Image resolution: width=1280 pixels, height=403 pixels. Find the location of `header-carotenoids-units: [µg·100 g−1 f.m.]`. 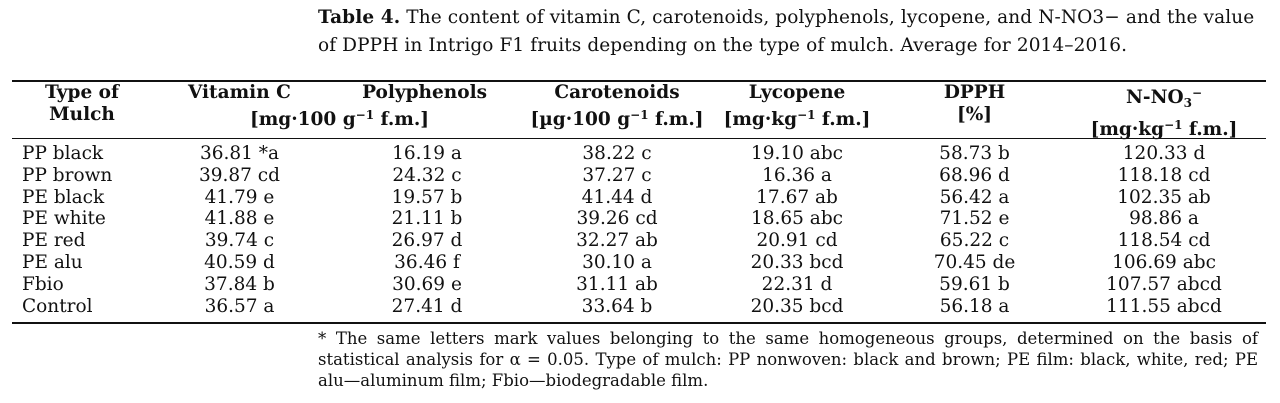

header-carotenoids-units: [µg·100 g−1 f.m.] is located at coordinates (617, 117).